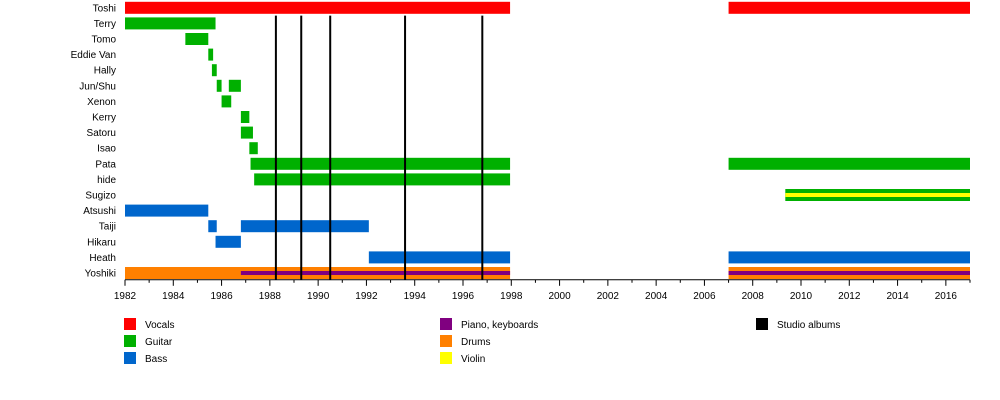  I want to click on tick-label: 2016, so click(946, 296).